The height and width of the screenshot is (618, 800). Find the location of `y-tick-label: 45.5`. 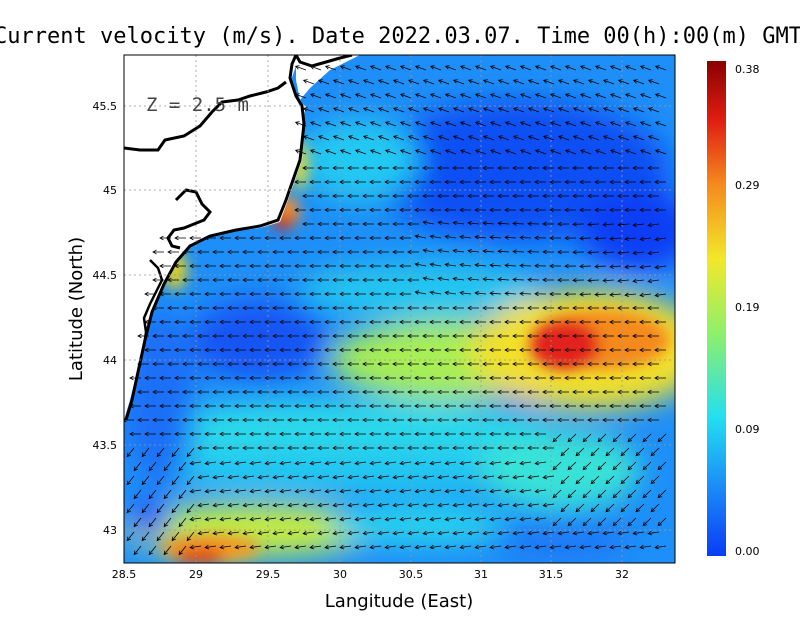

y-tick-label: 45.5 is located at coordinates (105, 106).